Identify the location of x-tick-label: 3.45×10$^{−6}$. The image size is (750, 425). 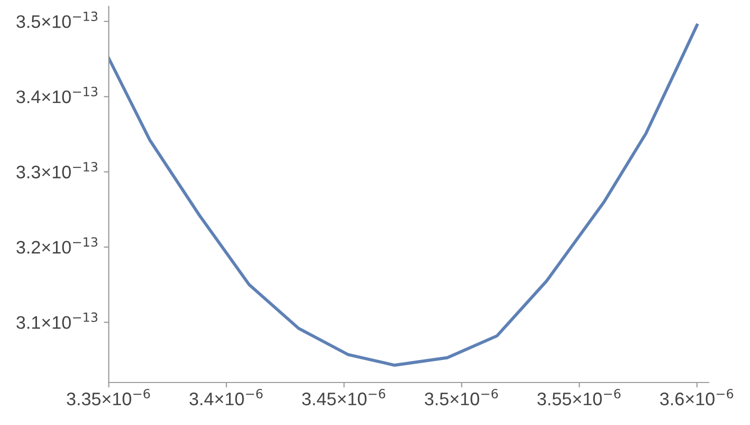
(344, 397).